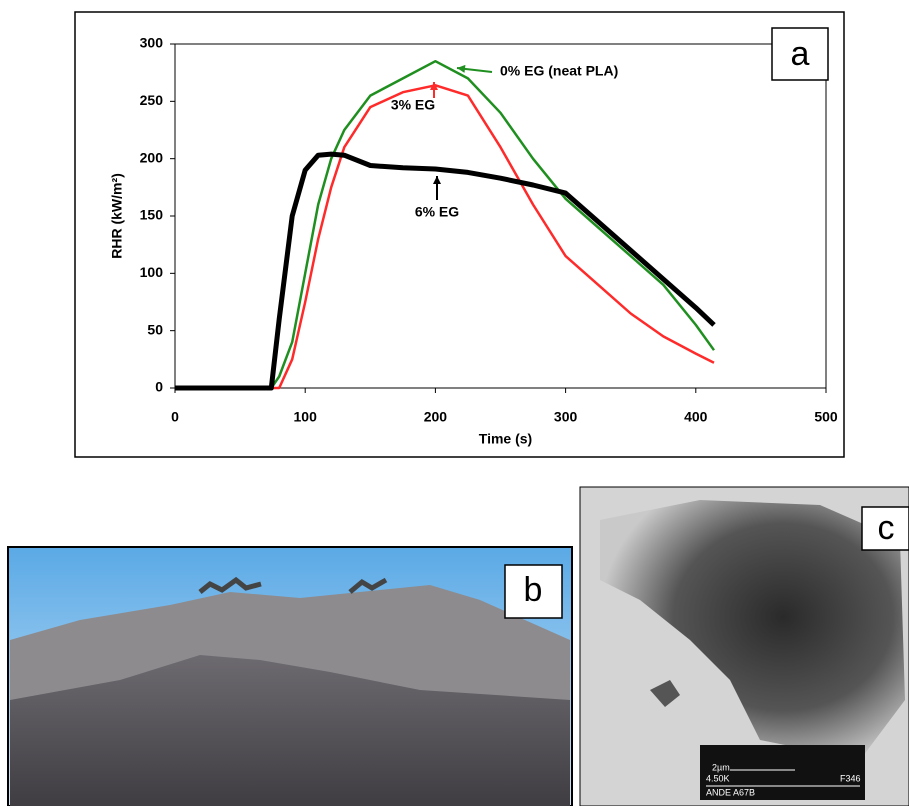 This screenshot has width=909, height=811. I want to click on x-tick-label: 300, so click(566, 417).